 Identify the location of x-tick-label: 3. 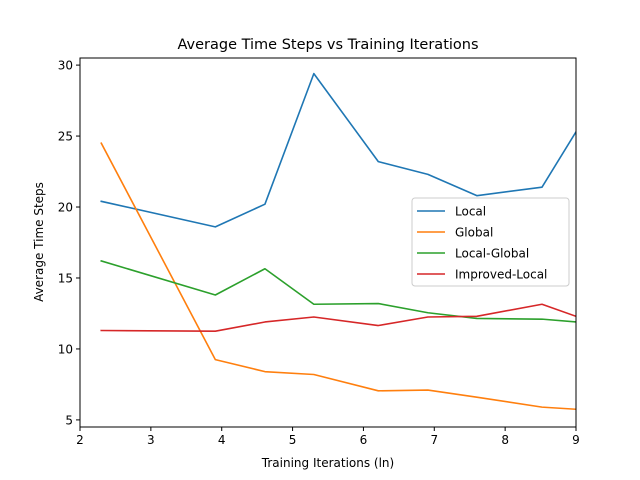
(151, 440).